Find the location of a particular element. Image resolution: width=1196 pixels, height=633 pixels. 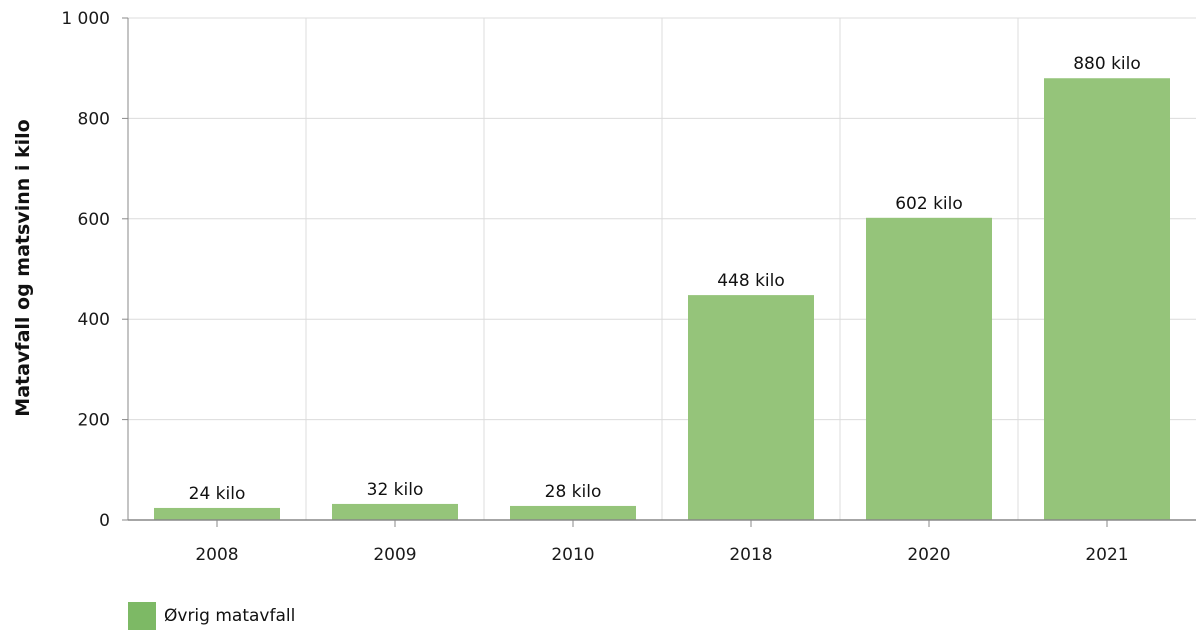

legend: Øvrig matavfall is located at coordinates (211, 616).